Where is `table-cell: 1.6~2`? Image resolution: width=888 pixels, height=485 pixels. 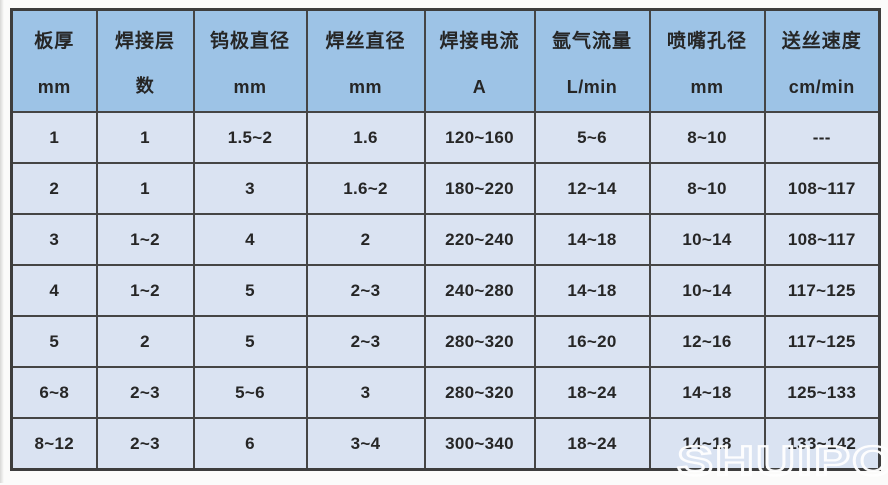
table-cell: 1.6~2 is located at coordinates (365, 188).